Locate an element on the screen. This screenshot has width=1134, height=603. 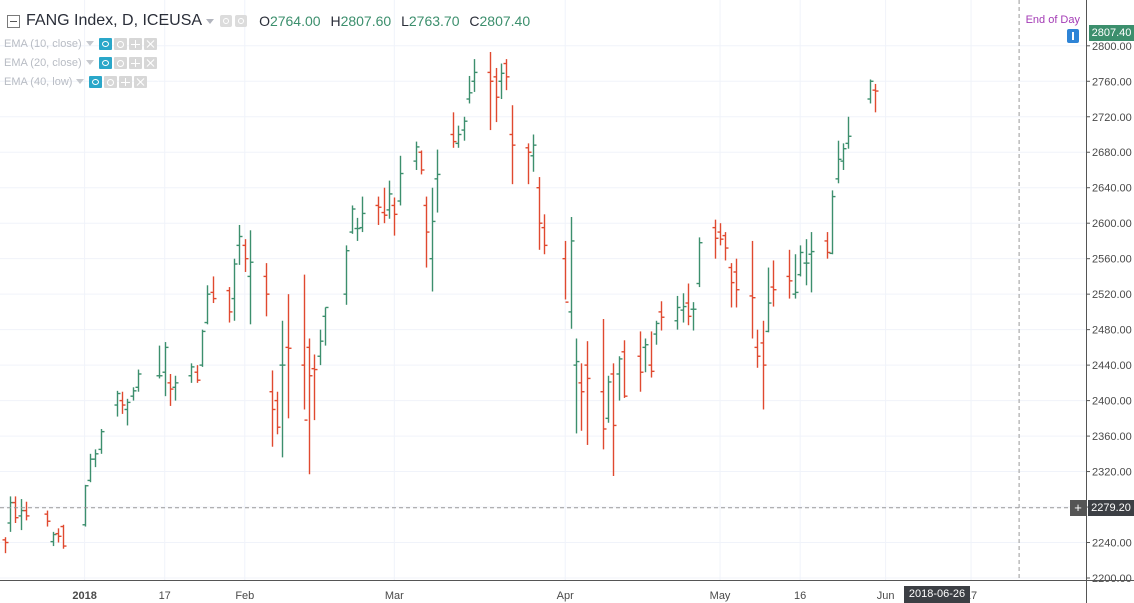
series-visibility-icon is located at coordinates (226, 21).